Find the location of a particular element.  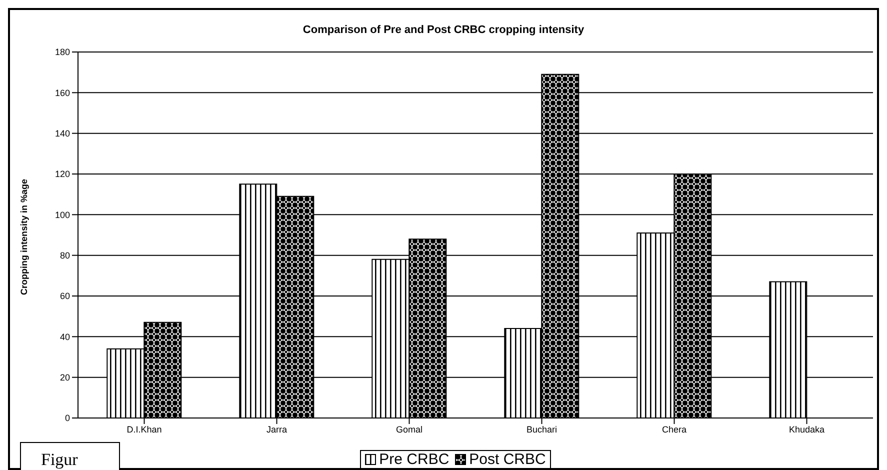

x-tick-label: Jarra is located at coordinates (277, 429).